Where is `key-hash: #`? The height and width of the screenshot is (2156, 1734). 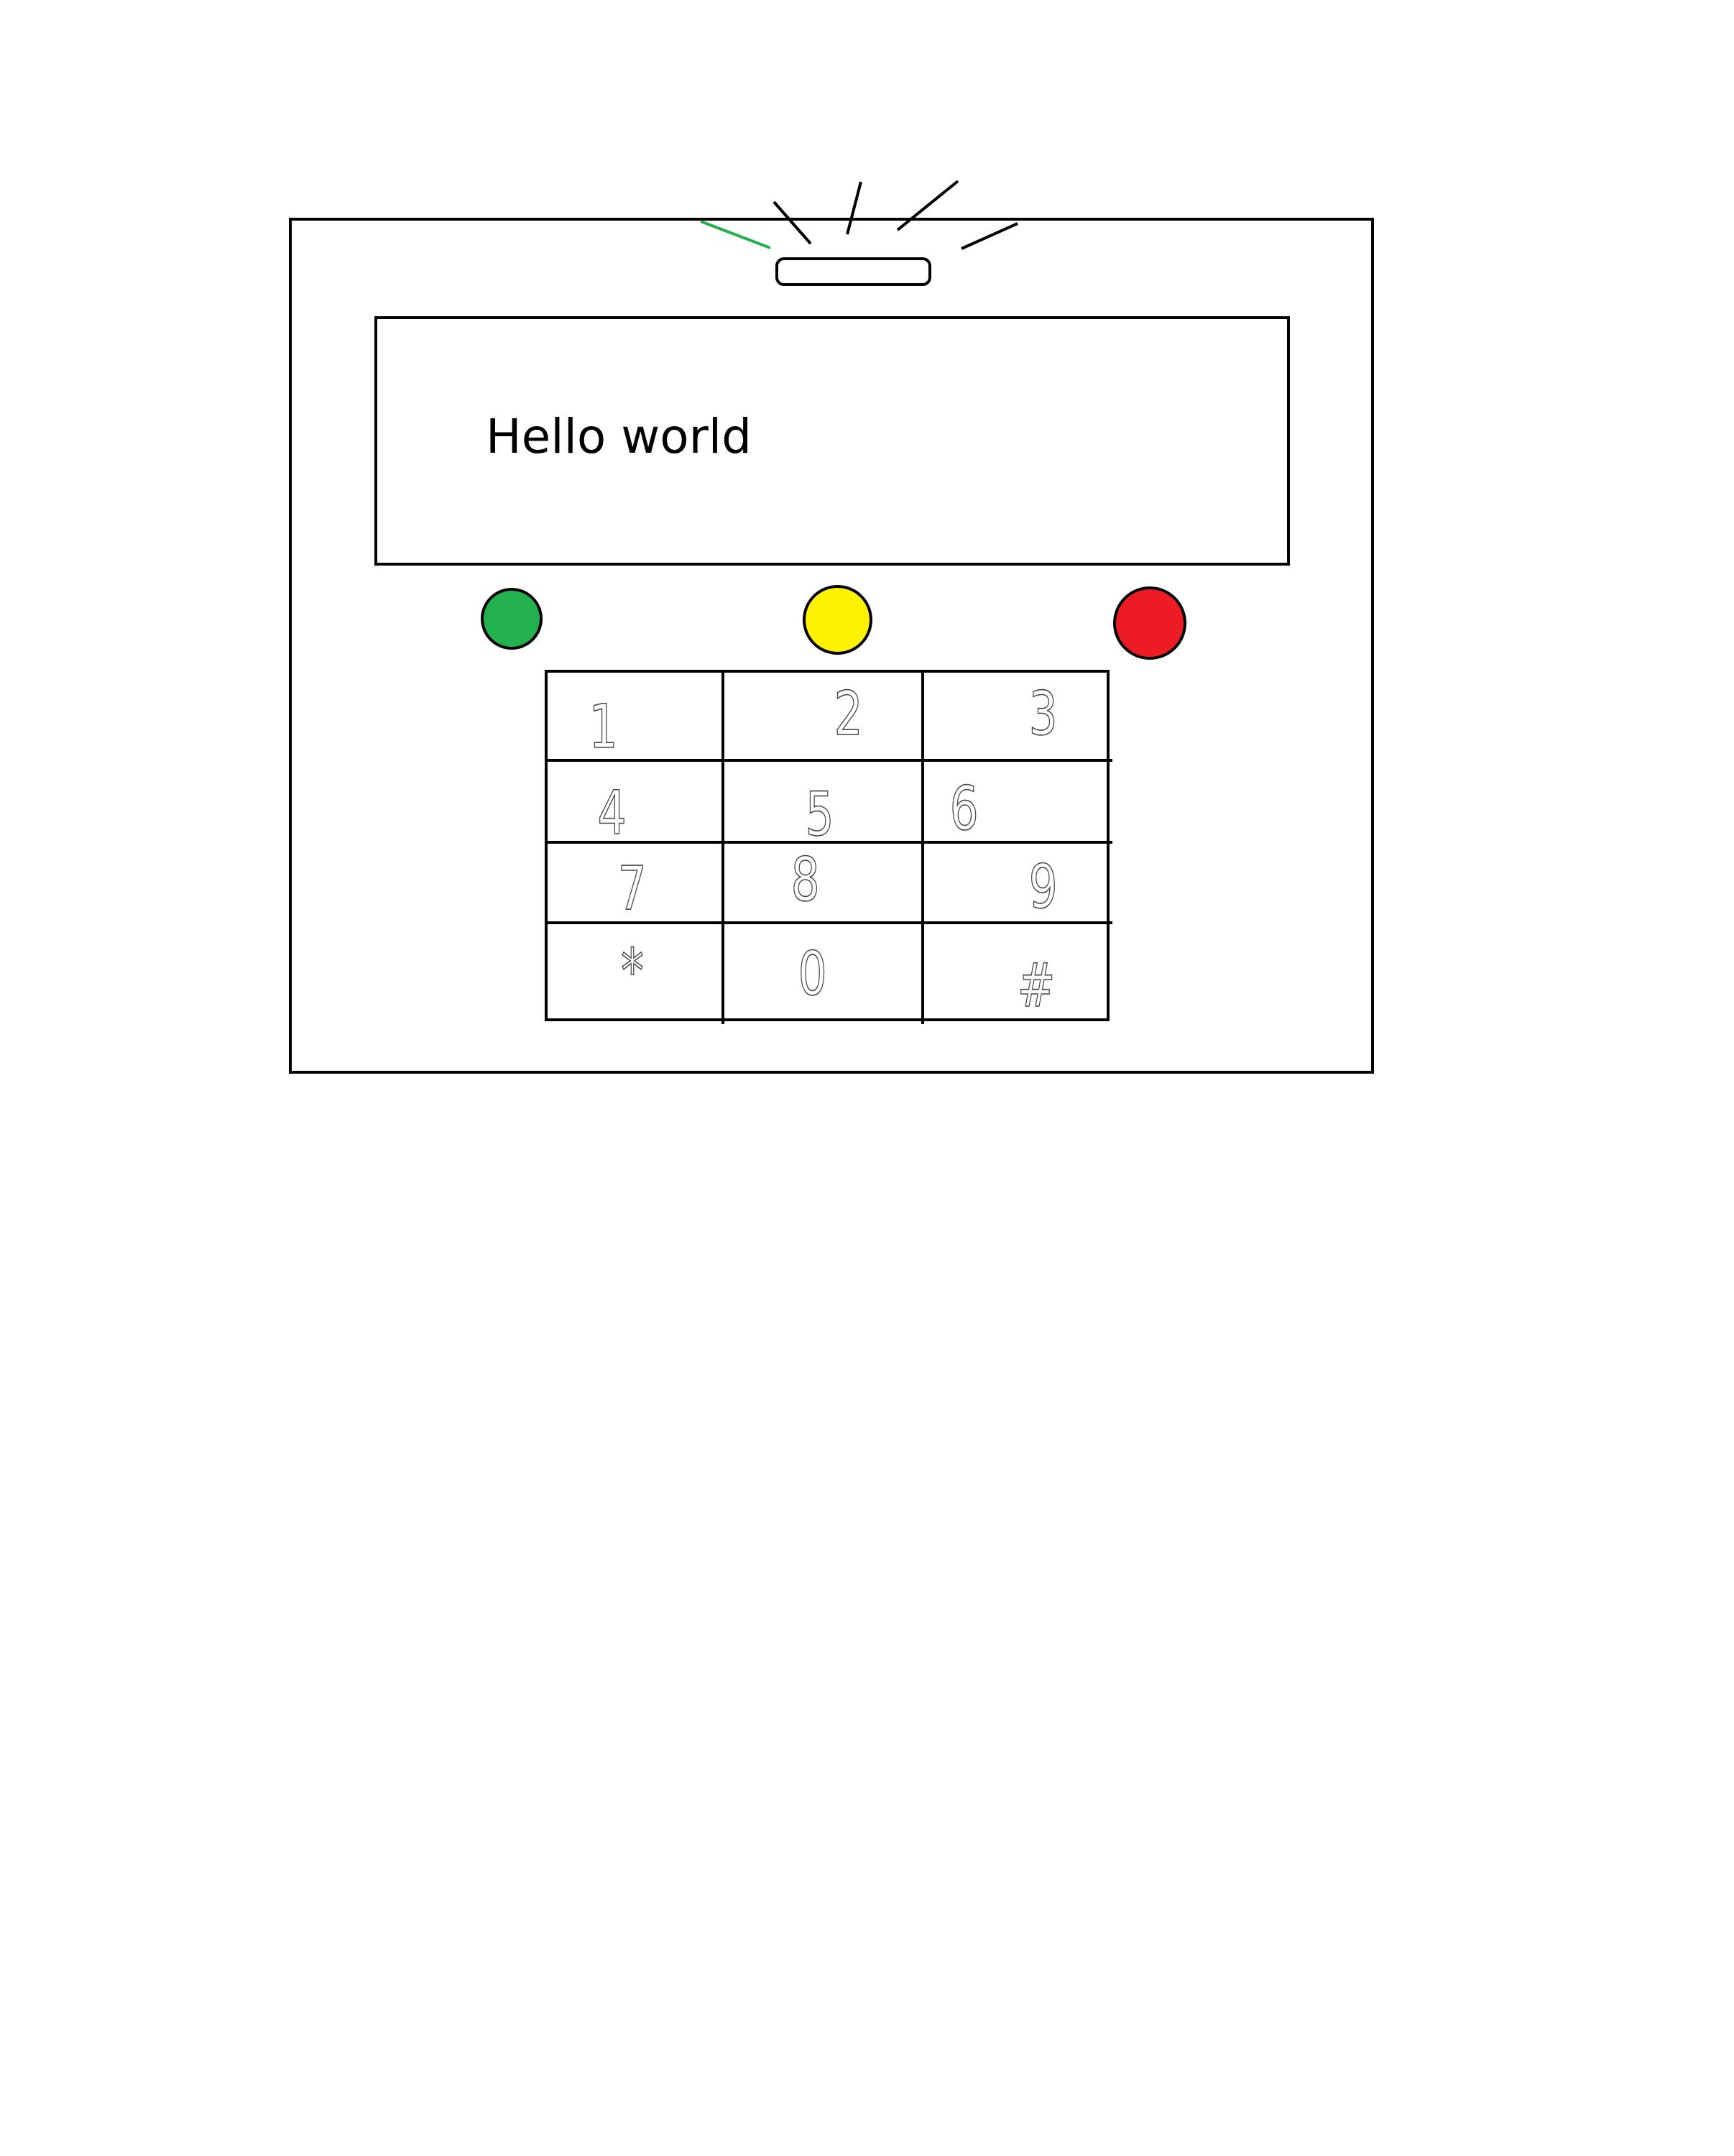 key-hash: # is located at coordinates (1015, 971).